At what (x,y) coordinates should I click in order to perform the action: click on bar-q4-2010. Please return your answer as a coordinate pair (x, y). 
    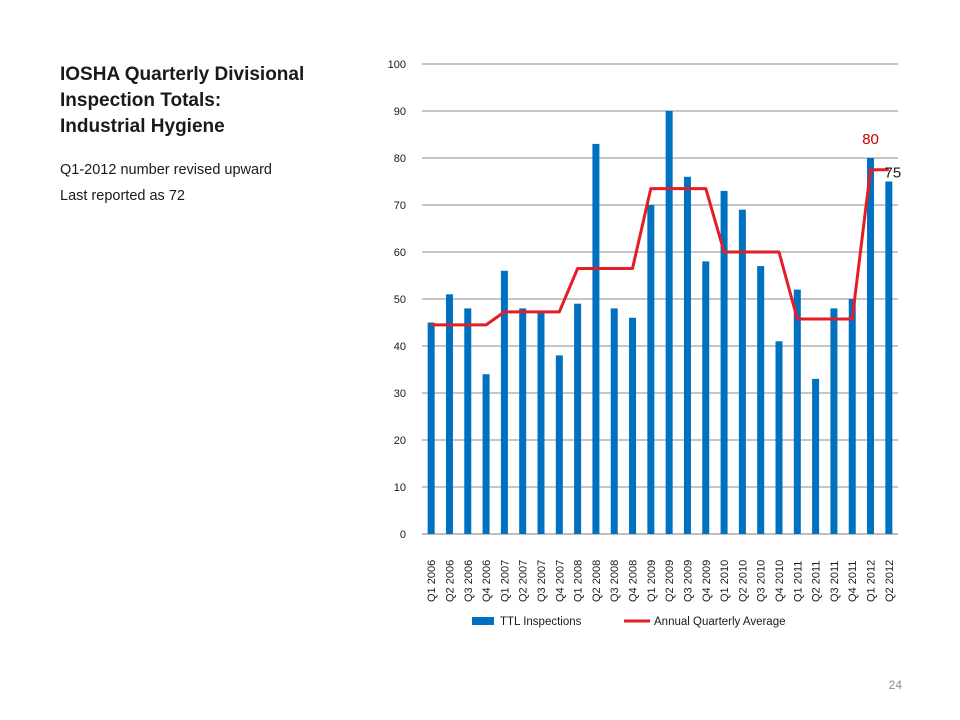
    Looking at the image, I should click on (779, 437).